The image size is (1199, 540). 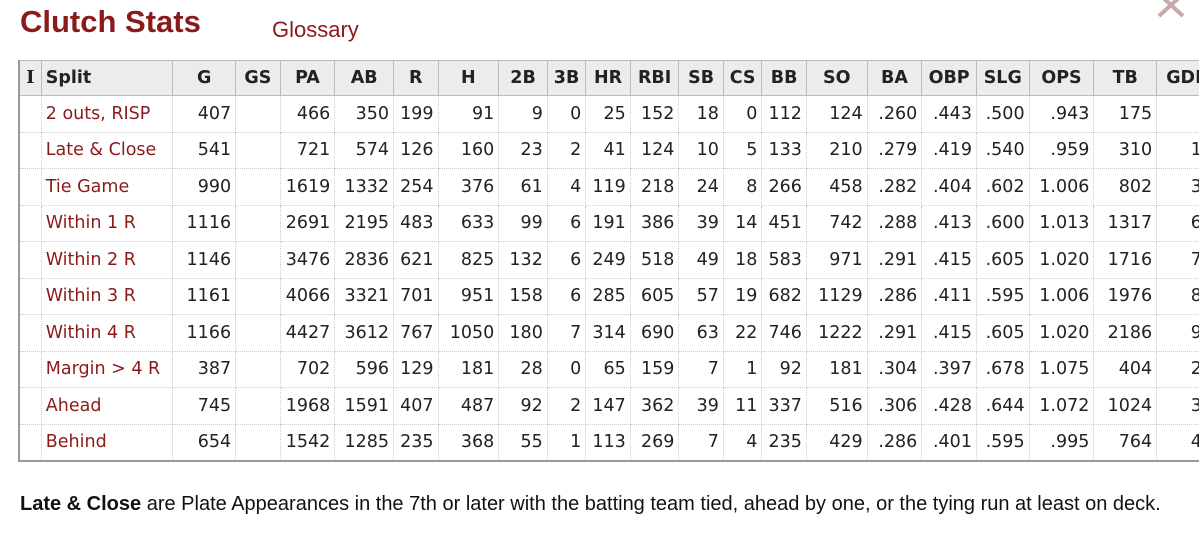 I want to click on stat-cell: 19, so click(x=743, y=296).